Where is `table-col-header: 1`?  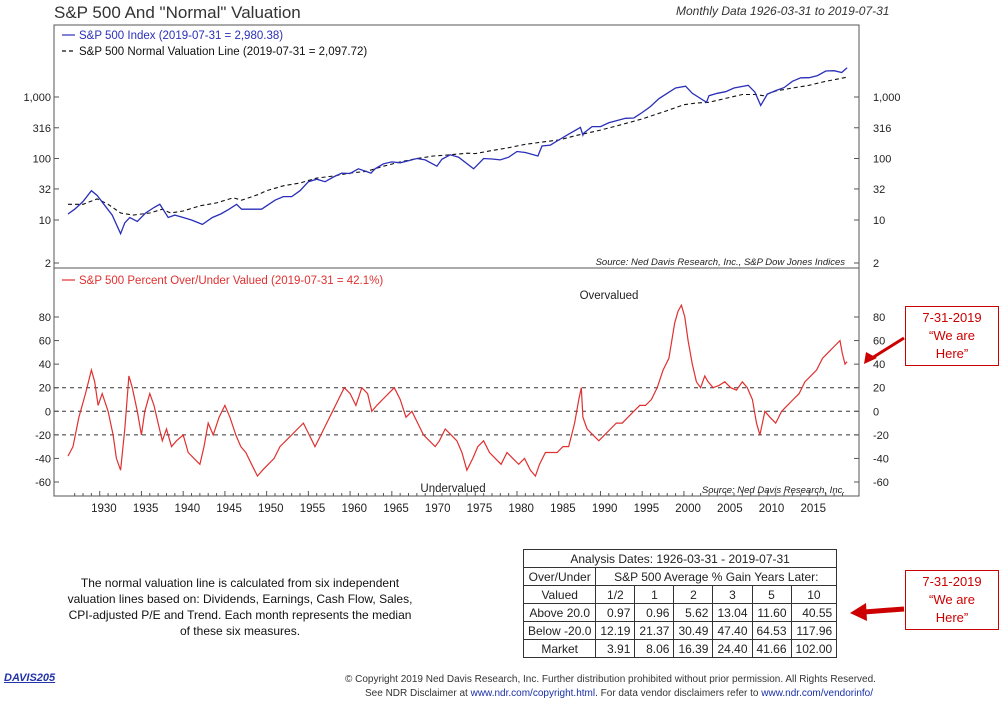 table-col-header: 1 is located at coordinates (654, 594).